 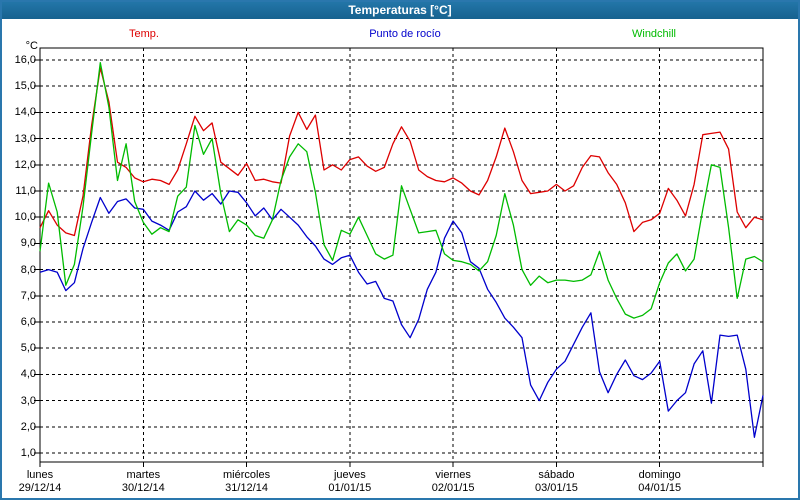 What do you see at coordinates (143, 488) in the screenshot?
I see `x-day-date: 30/12/14` at bounding box center [143, 488].